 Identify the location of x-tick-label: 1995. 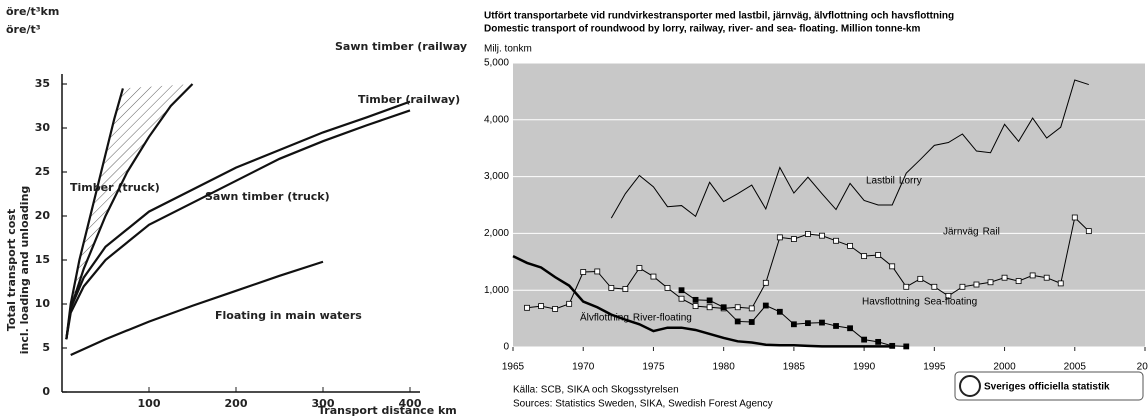
(934, 367).